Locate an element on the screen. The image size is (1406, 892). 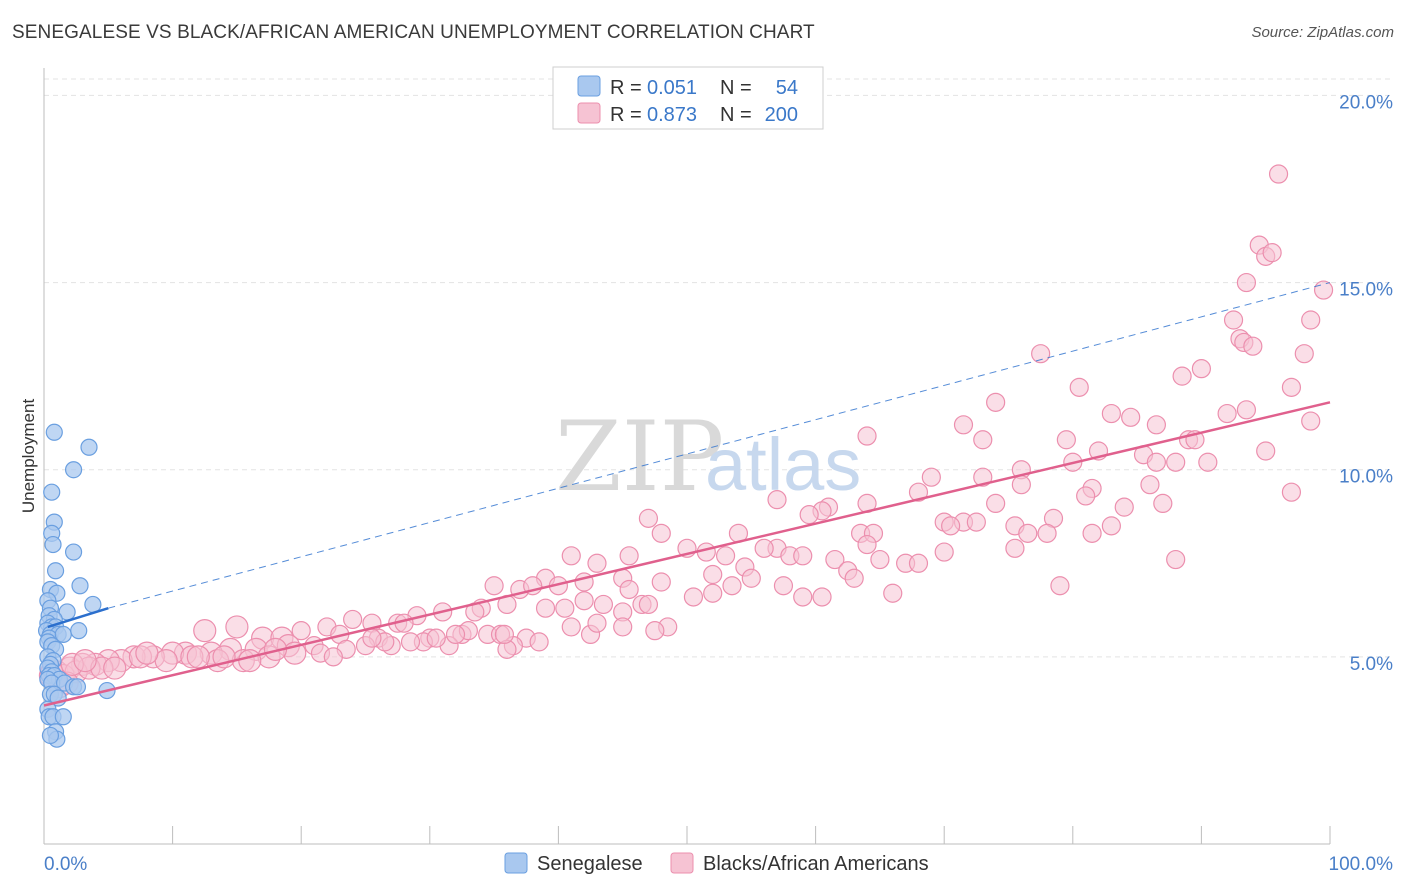
legend-swatch-black is located at coordinates (589, 113).